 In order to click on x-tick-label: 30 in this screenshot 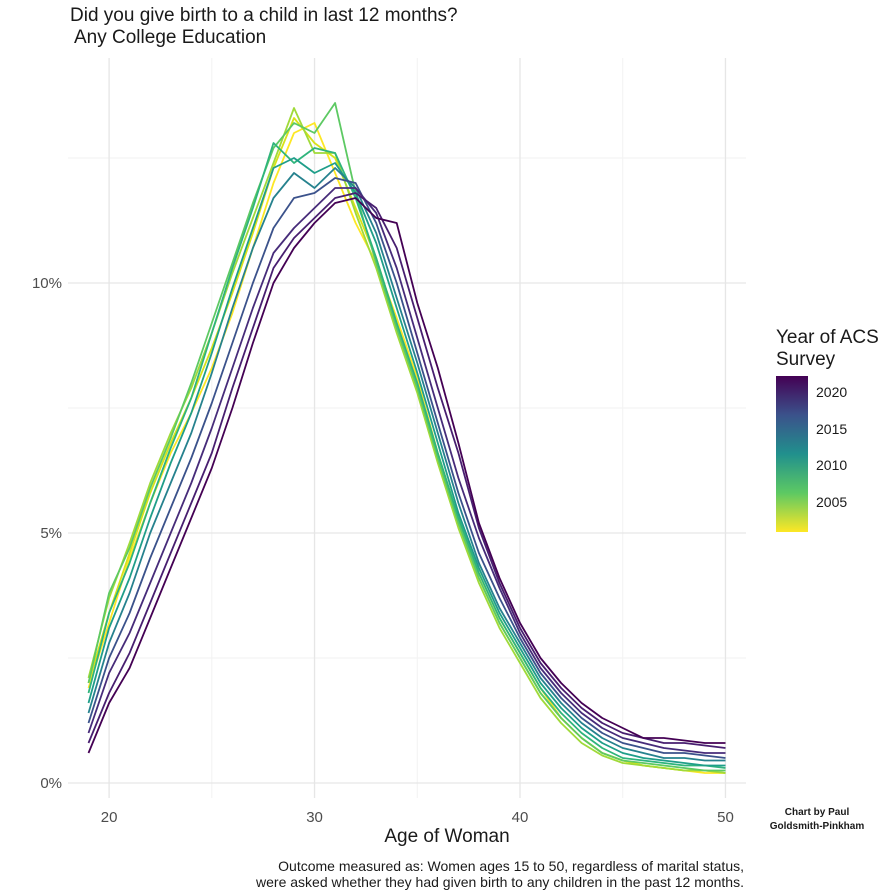, I will do `click(314, 817)`.